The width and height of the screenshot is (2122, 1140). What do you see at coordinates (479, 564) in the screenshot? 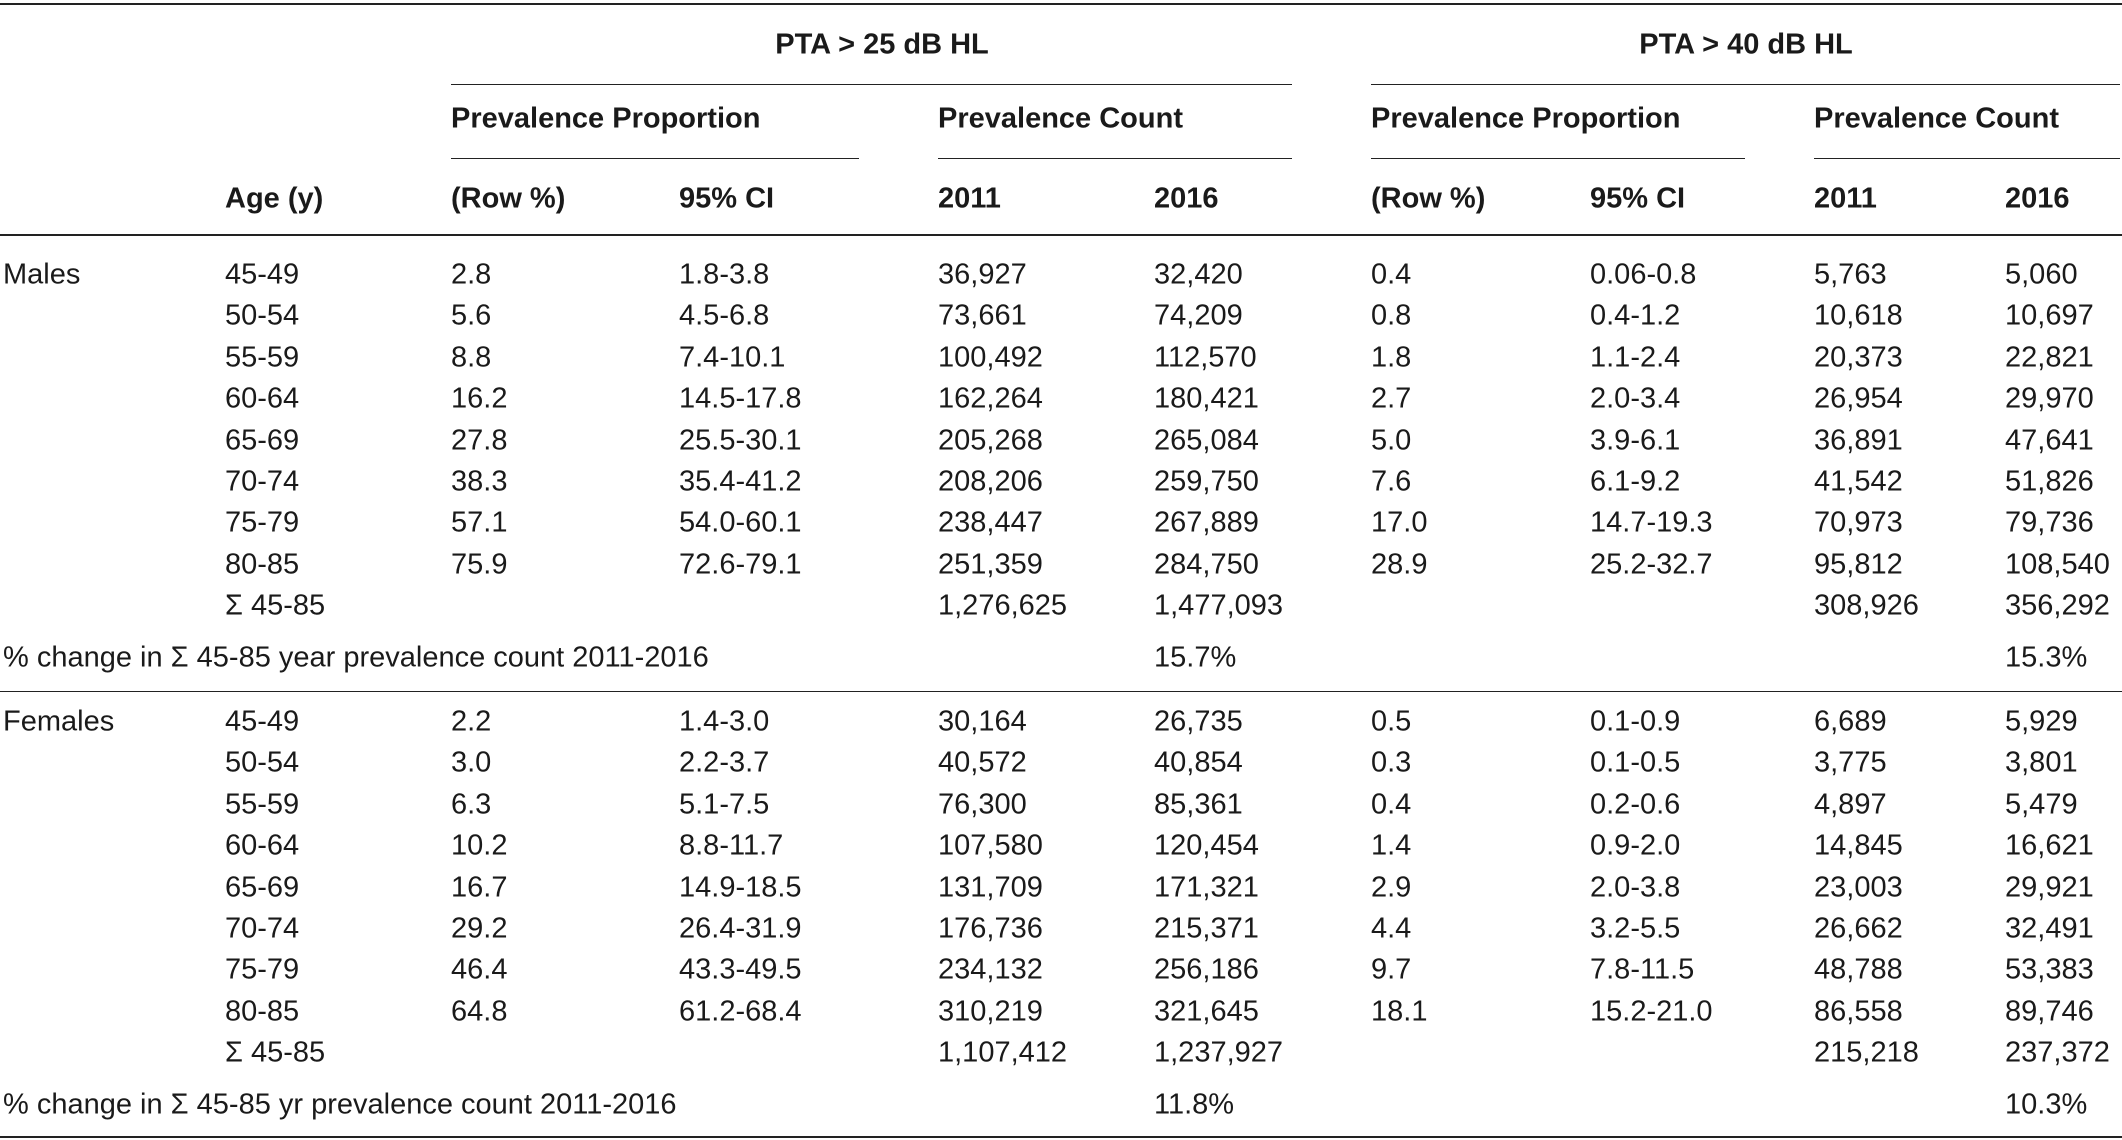
I see `cell: 75.9` at bounding box center [479, 564].